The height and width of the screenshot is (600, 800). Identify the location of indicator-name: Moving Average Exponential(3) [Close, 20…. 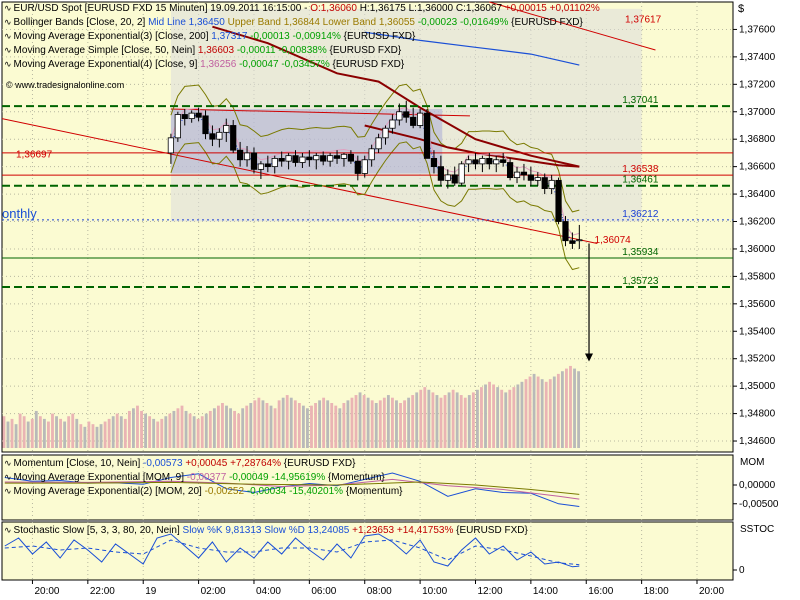
(111, 36).